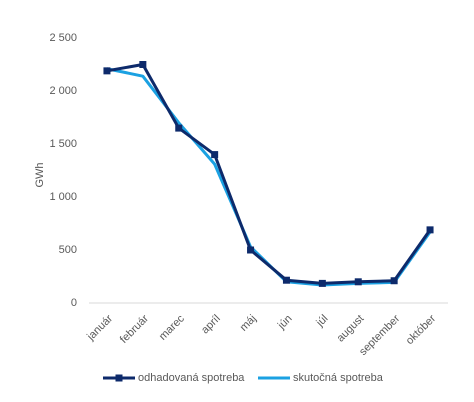  What do you see at coordinates (351, 329) in the screenshot?
I see `x-tick-label: august` at bounding box center [351, 329].